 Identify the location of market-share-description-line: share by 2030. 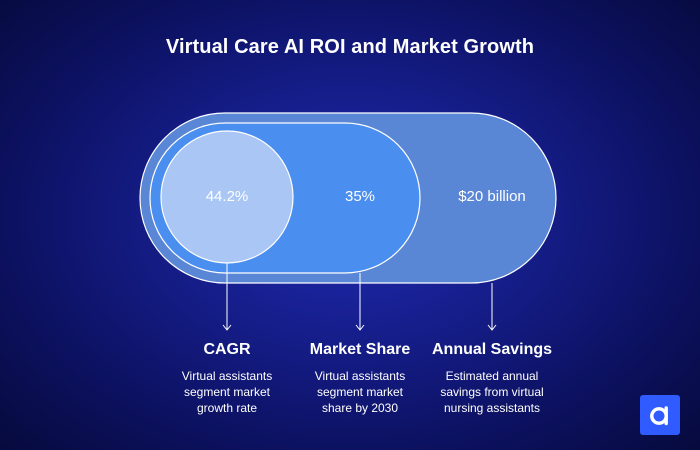
(360, 408).